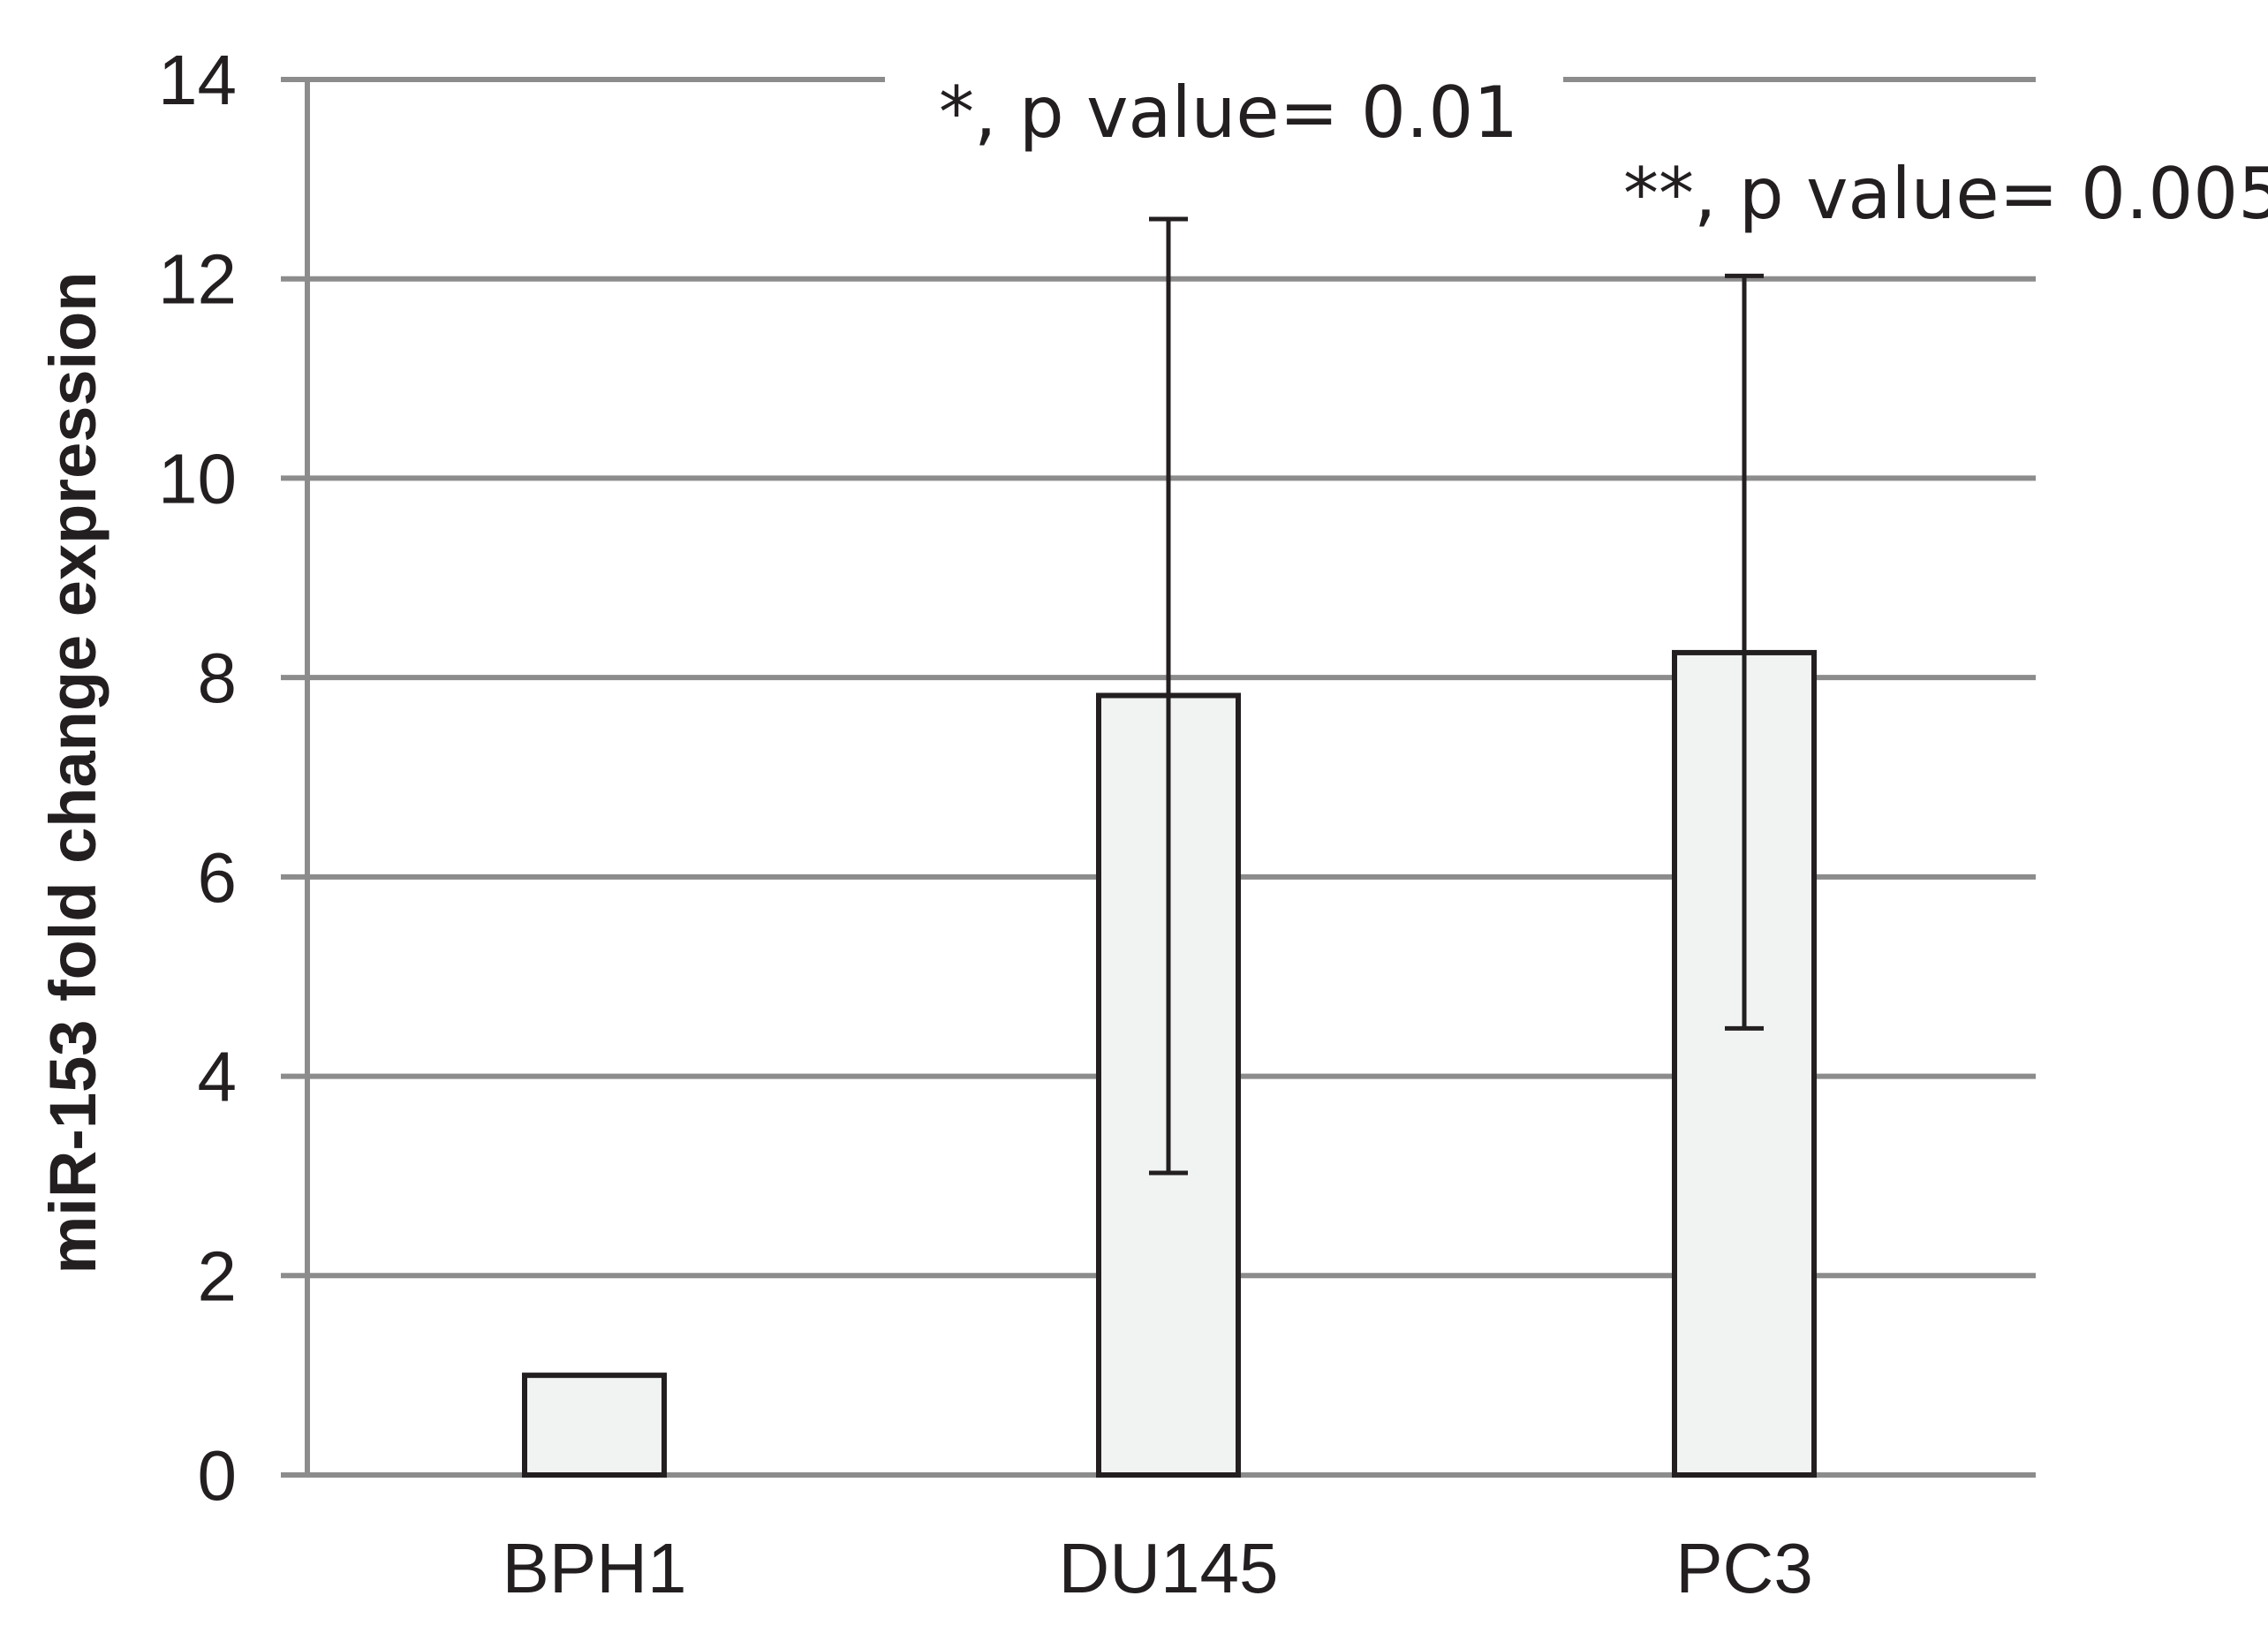 The height and width of the screenshot is (1626, 2268). Describe the element at coordinates (1745, 652) in the screenshot. I see `error-bar-pc3` at that location.